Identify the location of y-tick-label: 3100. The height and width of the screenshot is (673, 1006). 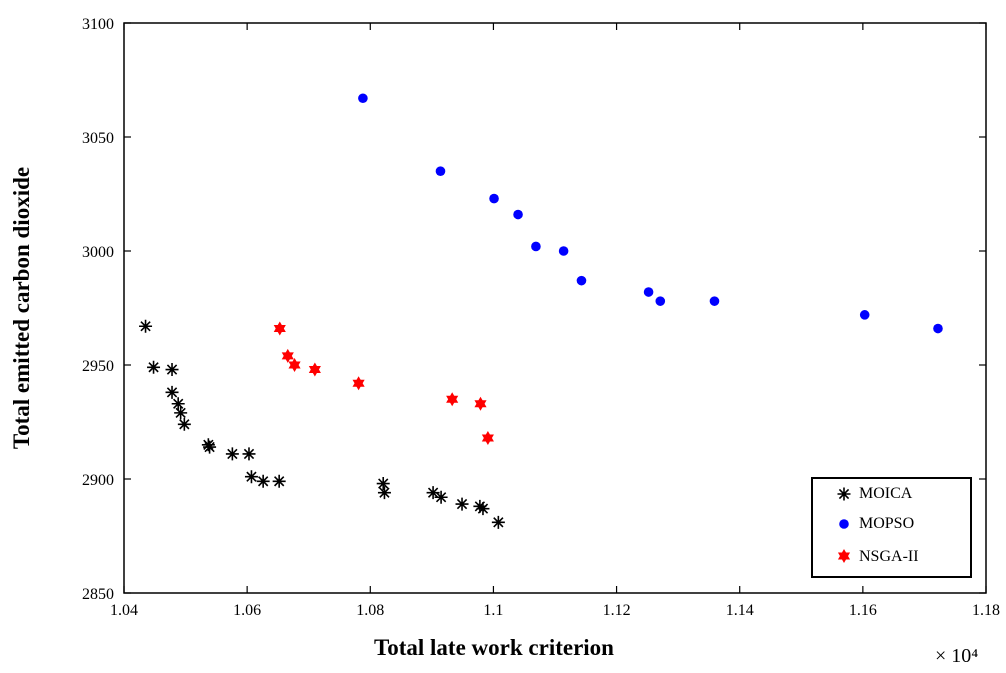
(98, 24).